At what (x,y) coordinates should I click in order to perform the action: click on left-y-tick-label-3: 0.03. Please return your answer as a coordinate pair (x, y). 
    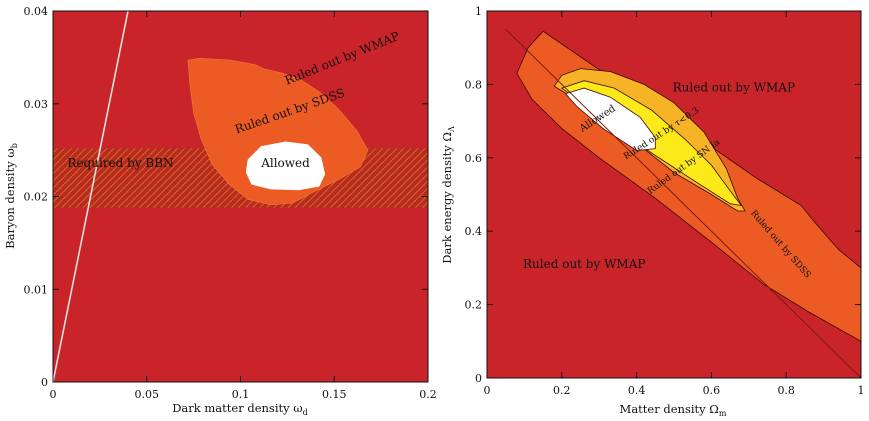
    Looking at the image, I should click on (36, 104).